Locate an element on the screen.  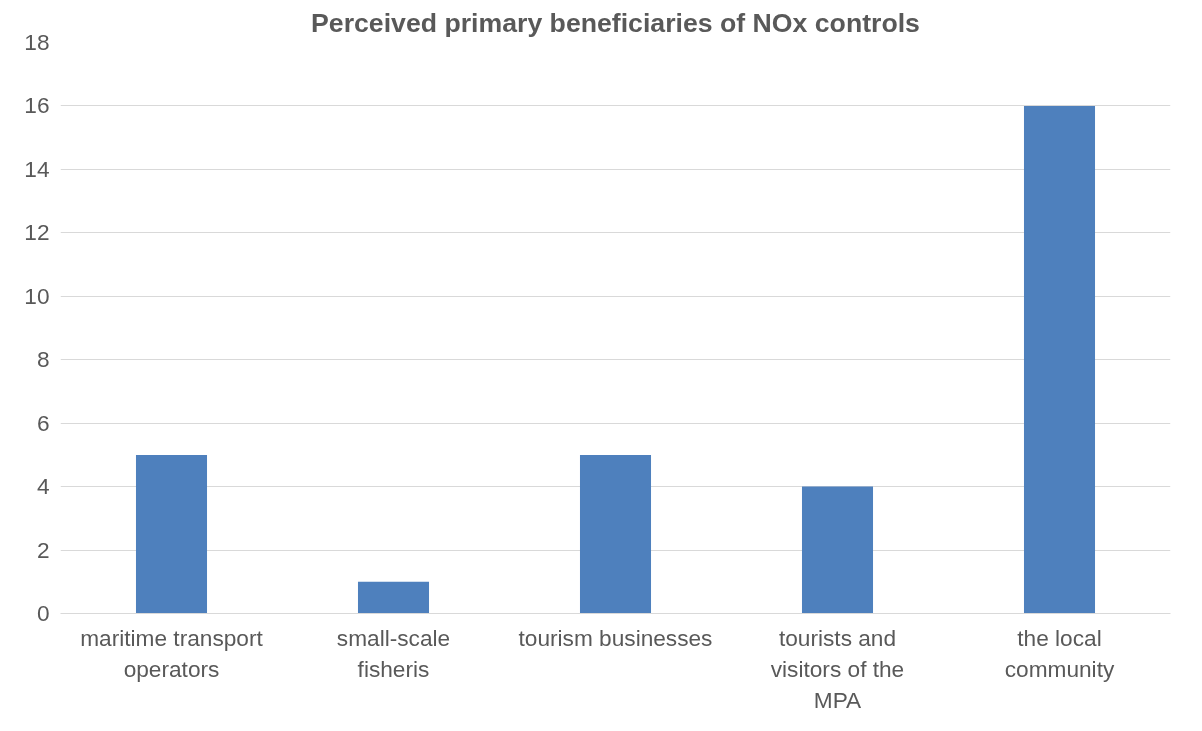
y-tick-label: 16 is located at coordinates (37, 105).